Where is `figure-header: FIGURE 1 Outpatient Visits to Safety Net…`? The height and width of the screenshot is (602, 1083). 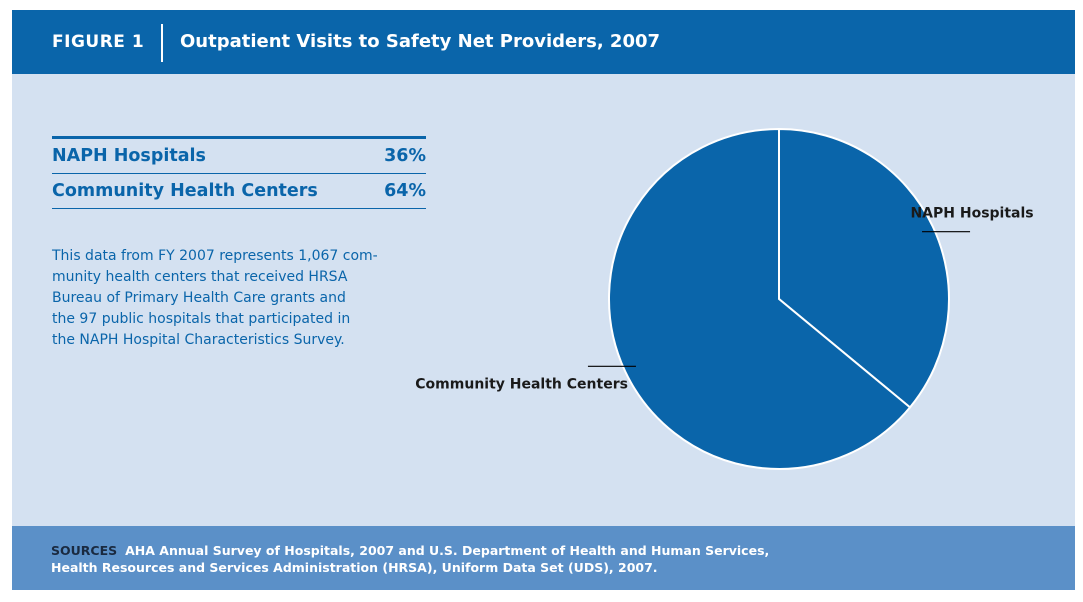 figure-header: FIGURE 1 Outpatient Visits to Safety Net… is located at coordinates (543, 42).